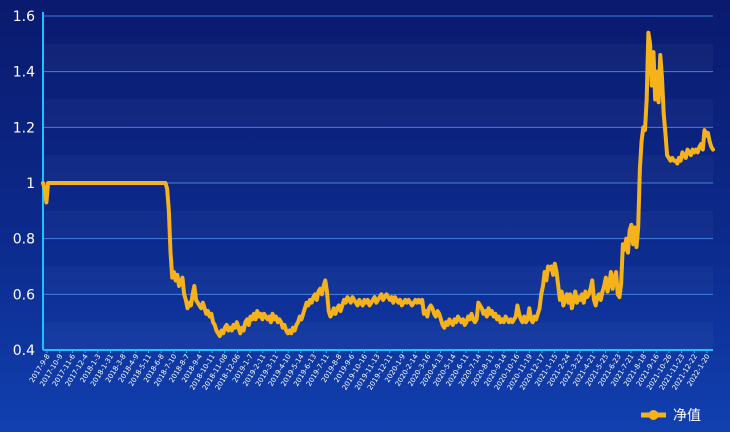 This screenshot has height=432, width=730. What do you see at coordinates (24, 73) in the screenshot?
I see `y-tick-label: 1.4` at bounding box center [24, 73].